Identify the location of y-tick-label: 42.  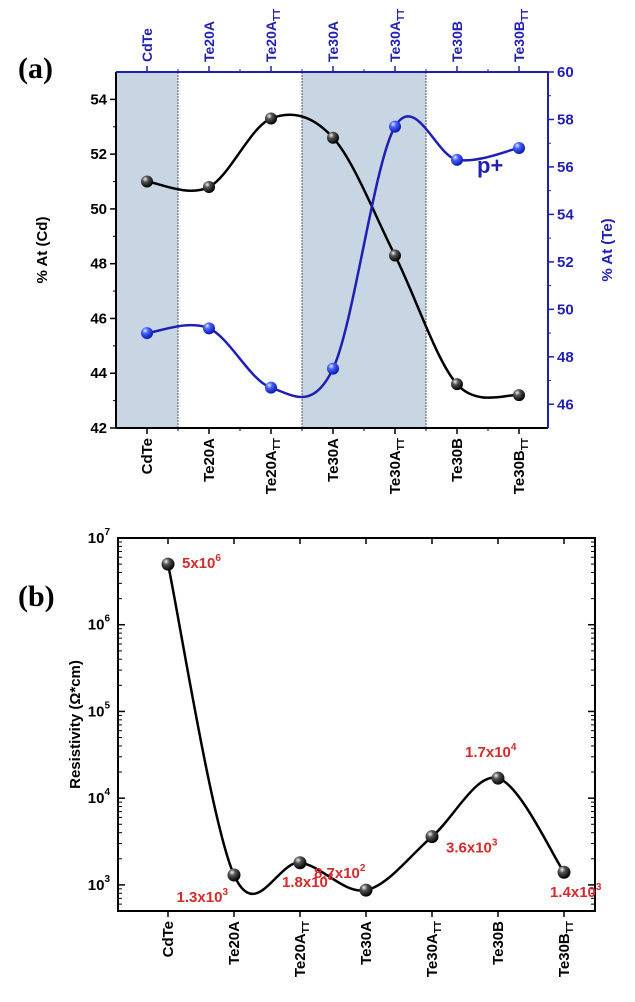
(98, 428).